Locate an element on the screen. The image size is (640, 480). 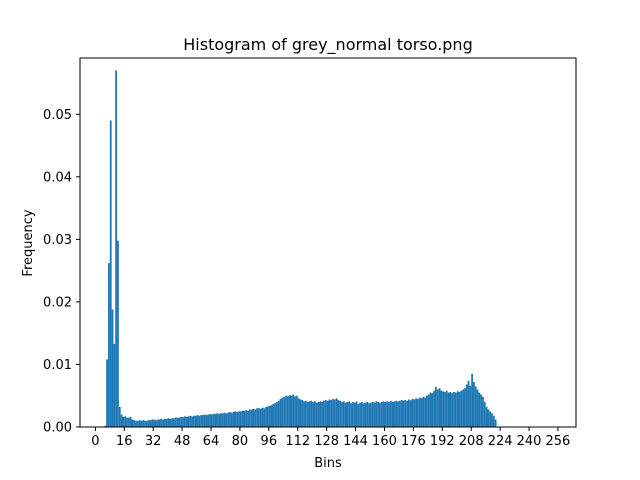
y-tick-label: 0.05 is located at coordinates (57, 115).